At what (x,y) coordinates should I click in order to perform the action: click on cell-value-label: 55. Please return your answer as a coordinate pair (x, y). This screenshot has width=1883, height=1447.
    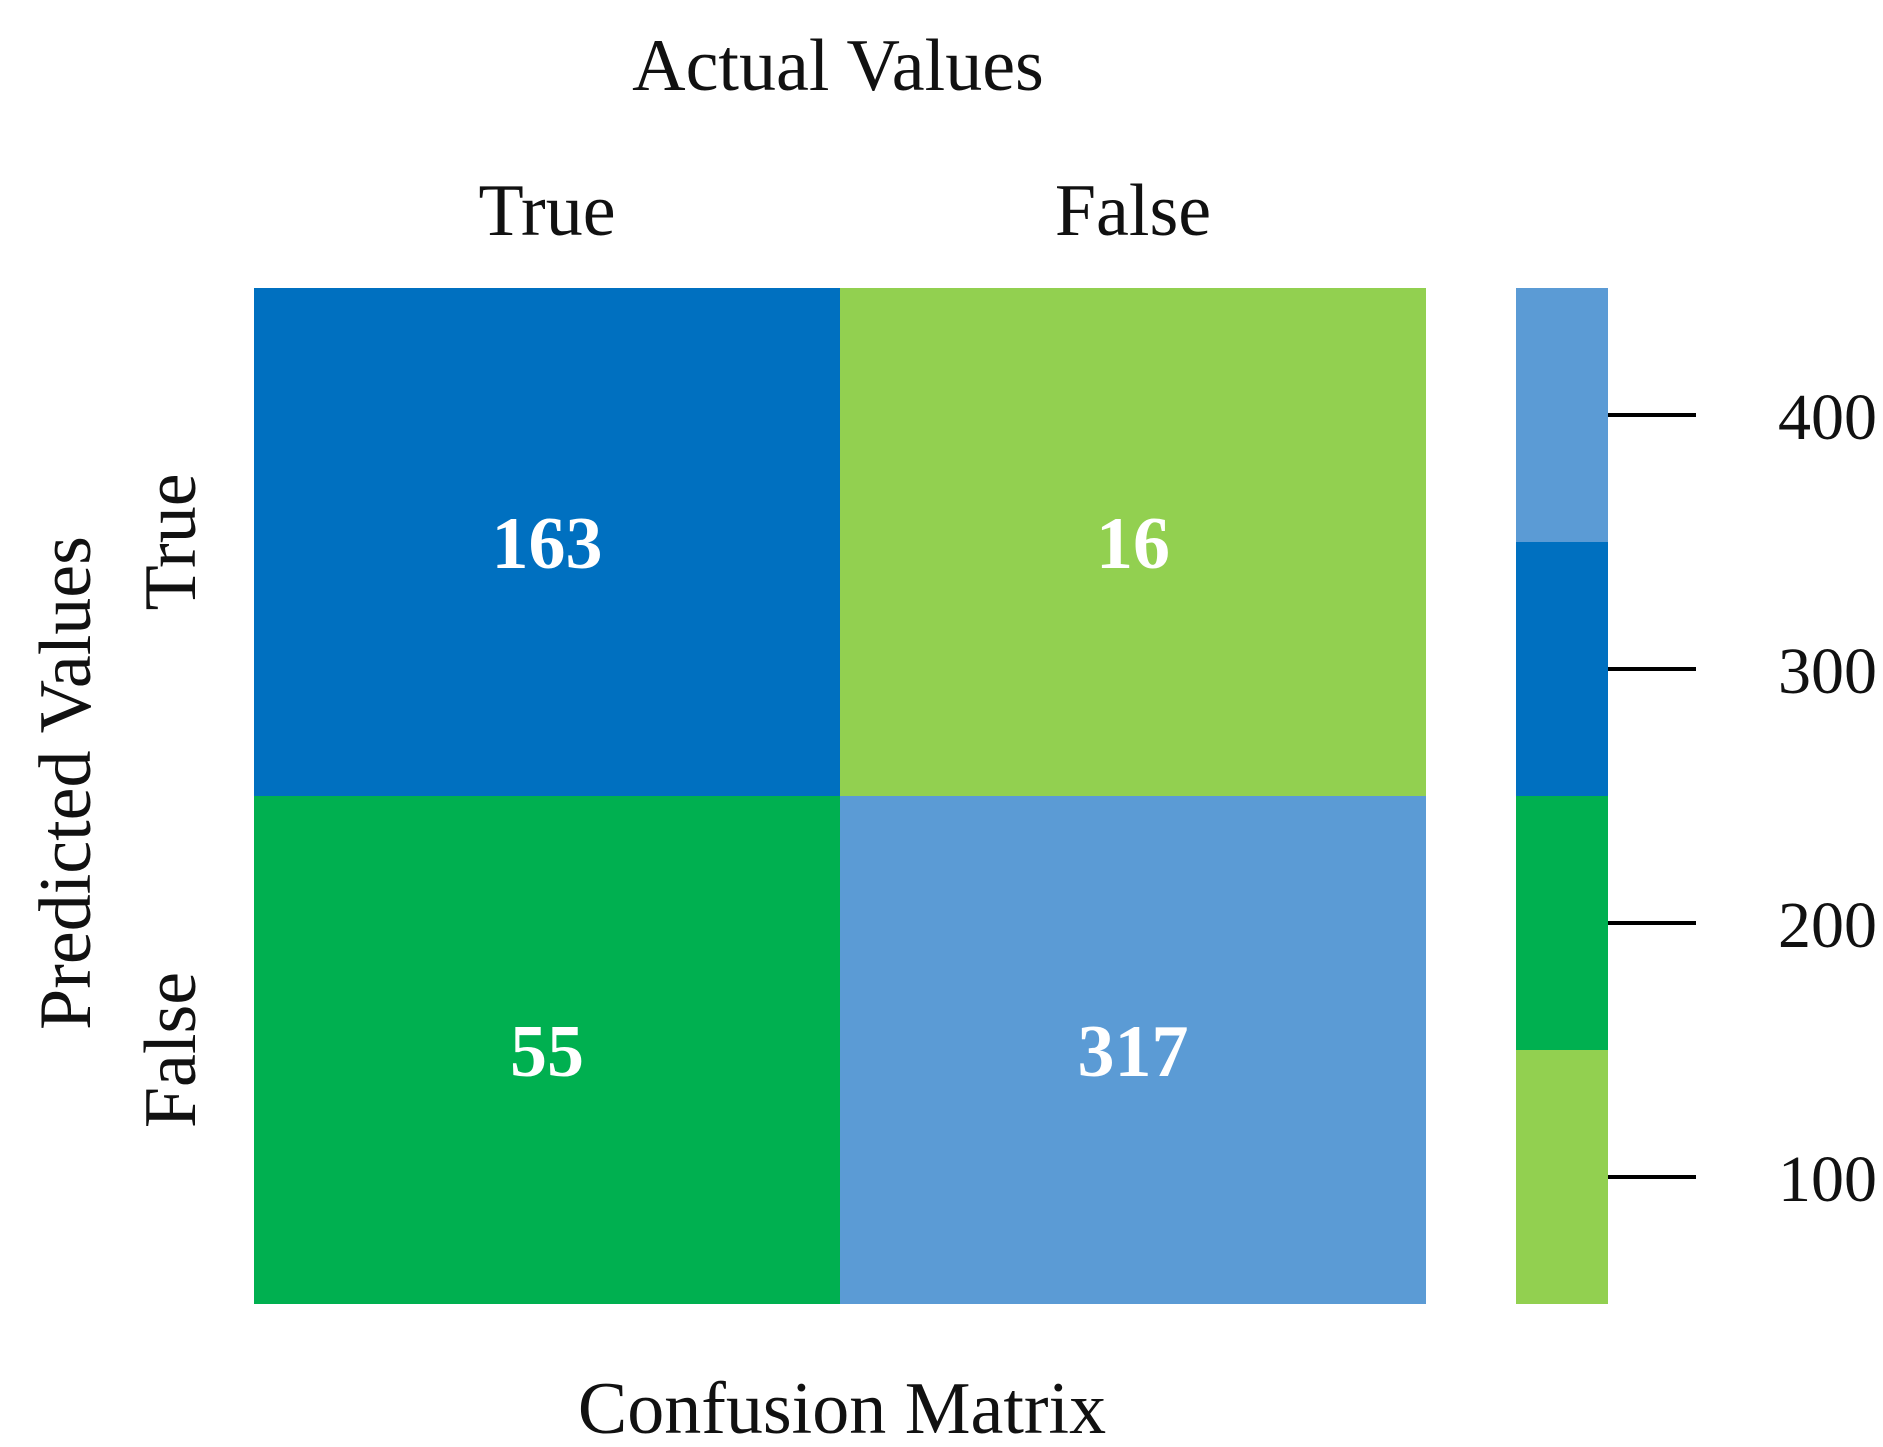
    Looking at the image, I should click on (547, 1052).